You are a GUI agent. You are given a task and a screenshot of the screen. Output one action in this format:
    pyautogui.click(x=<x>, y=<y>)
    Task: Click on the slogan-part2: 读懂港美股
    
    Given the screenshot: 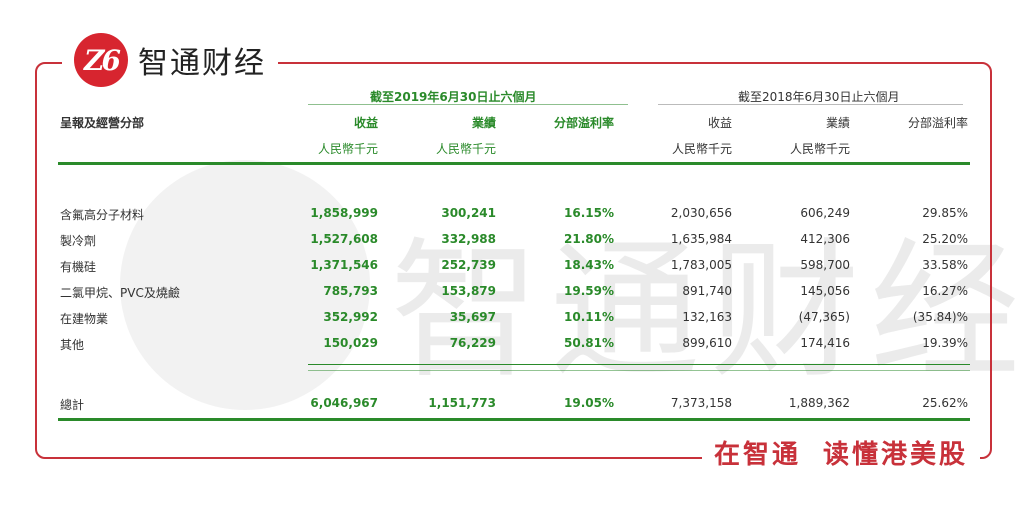 What is the action you would take?
    pyautogui.click(x=895, y=454)
    